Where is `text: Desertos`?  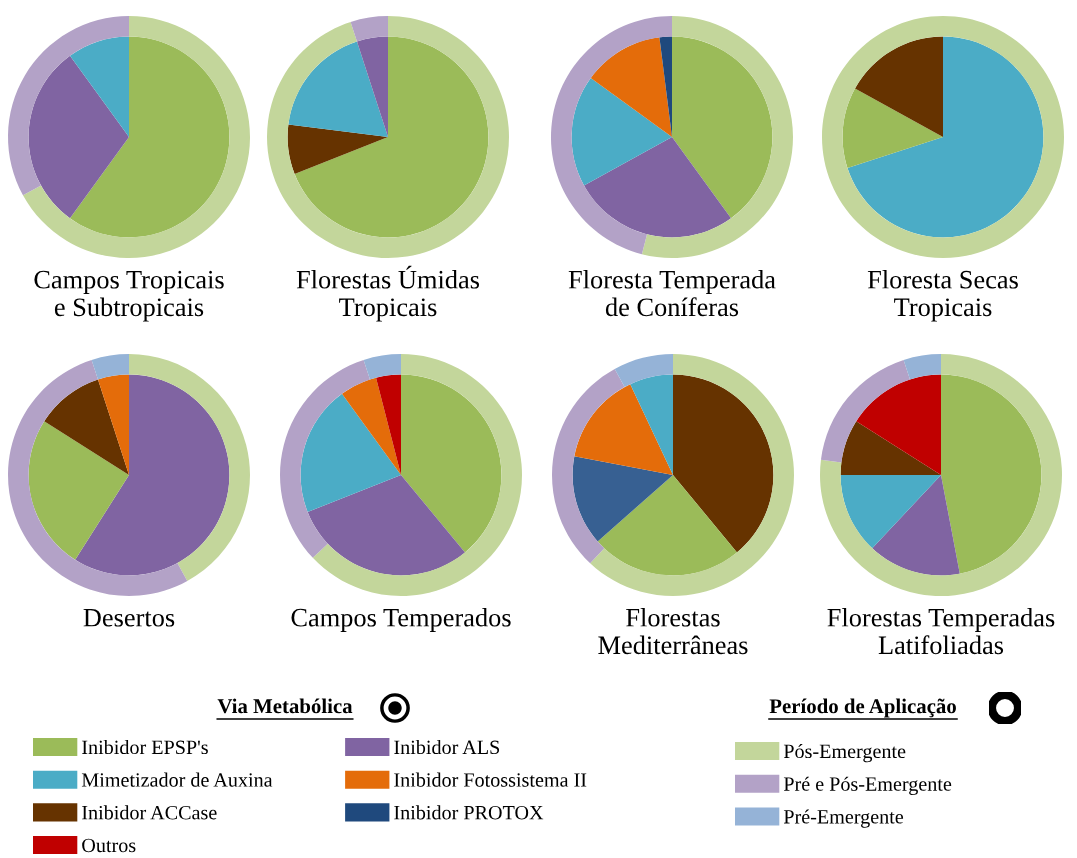
text: Desertos is located at coordinates (129, 618).